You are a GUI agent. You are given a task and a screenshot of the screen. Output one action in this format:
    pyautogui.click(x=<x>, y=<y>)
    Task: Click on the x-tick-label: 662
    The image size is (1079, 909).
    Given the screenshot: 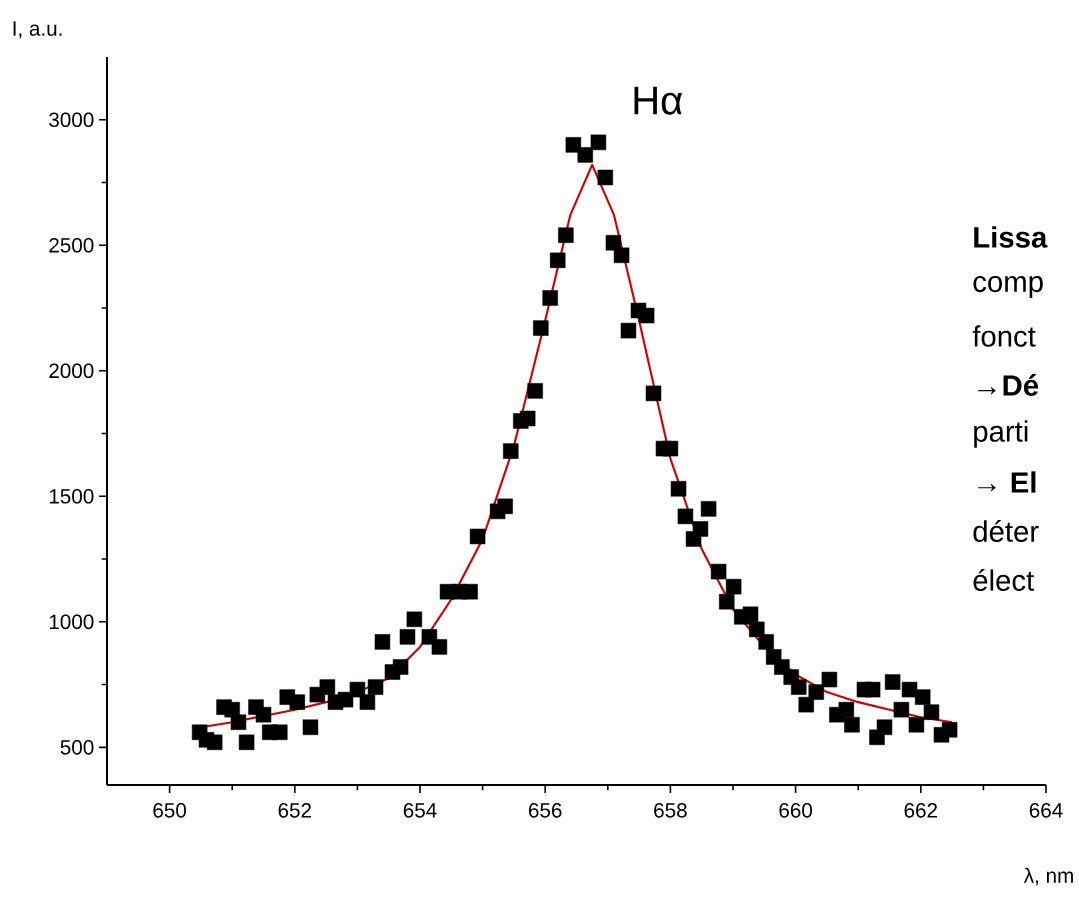 What is the action you would take?
    pyautogui.click(x=920, y=810)
    